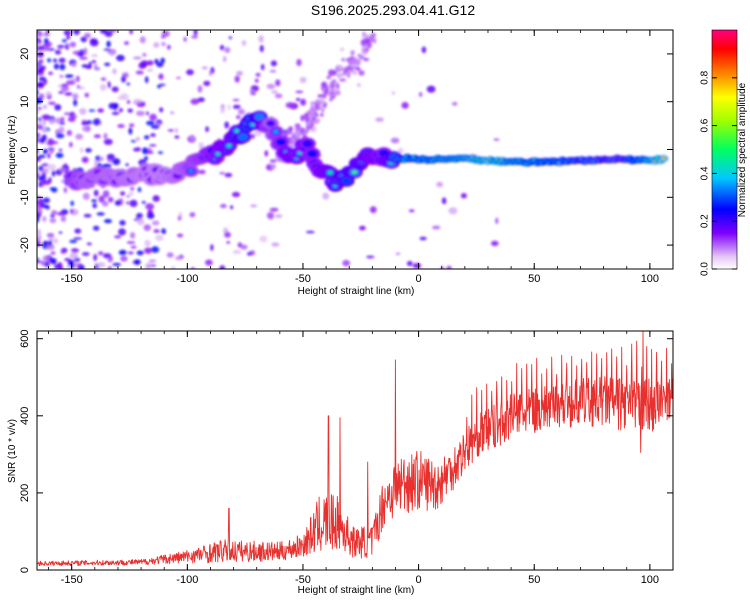 Image resolution: width=750 pixels, height=600 pixels. Describe the element at coordinates (534, 279) in the screenshot. I see `spectrogram-x-tick-label: 50` at that location.